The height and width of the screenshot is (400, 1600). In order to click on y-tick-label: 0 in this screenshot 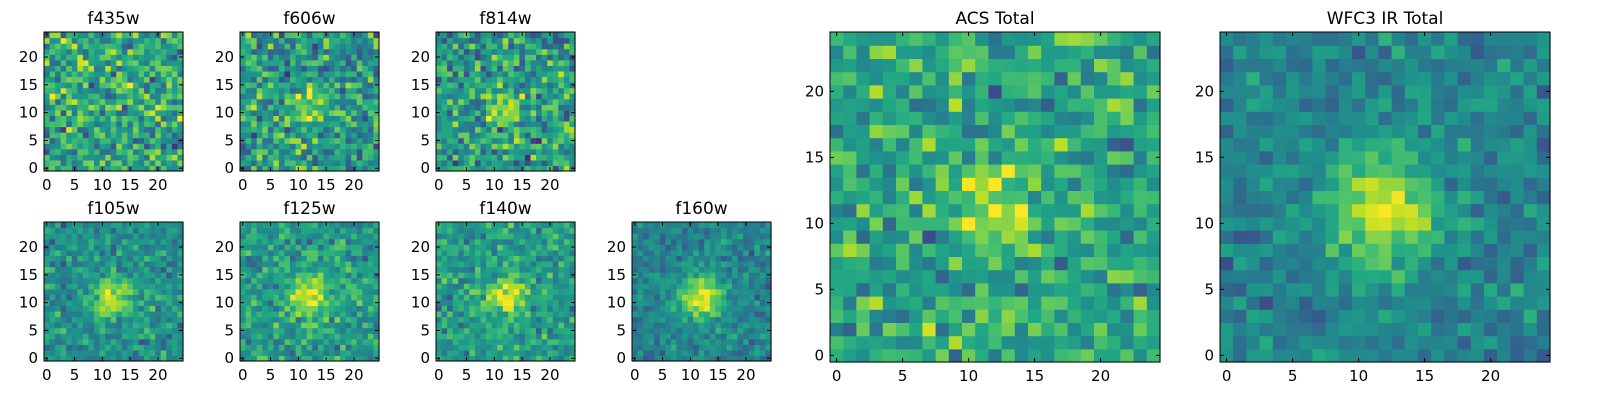, I will do `click(33, 168)`.